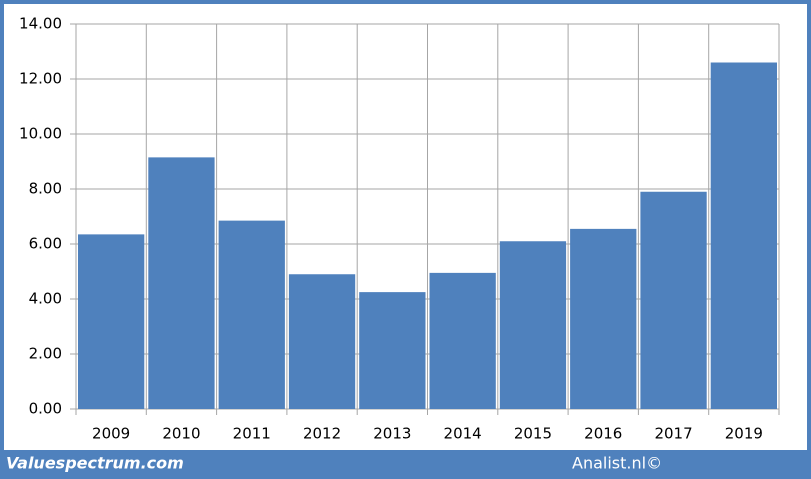 Image resolution: width=811 pixels, height=479 pixels. Describe the element at coordinates (40, 24) in the screenshot. I see `y-tick-label: 14.00` at that location.